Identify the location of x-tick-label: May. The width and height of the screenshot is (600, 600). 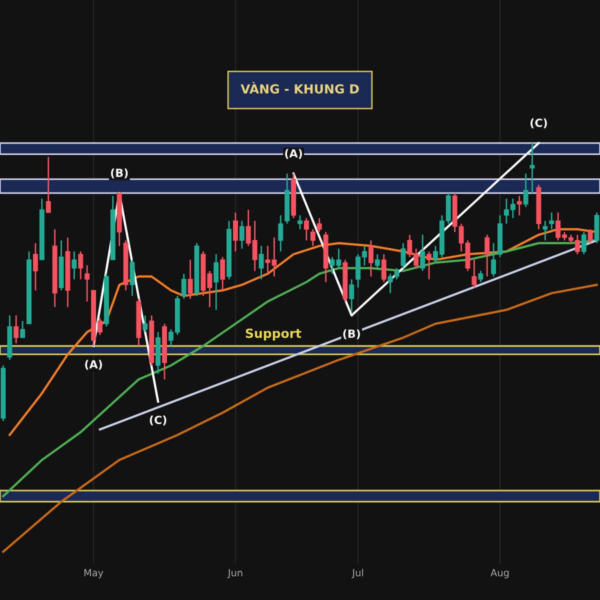
(94, 573).